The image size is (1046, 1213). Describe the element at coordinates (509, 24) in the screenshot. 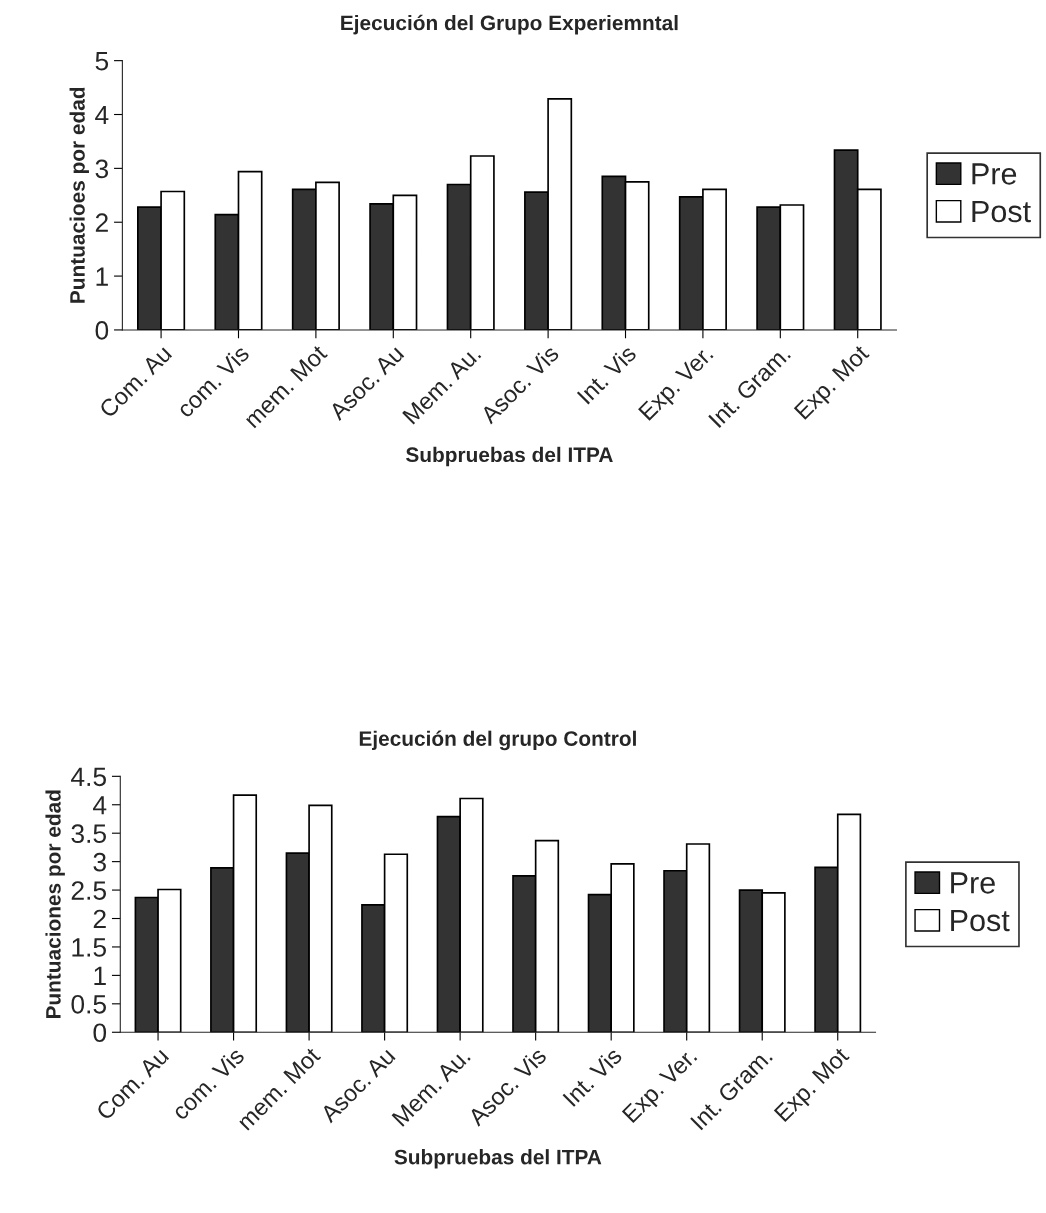

I see `chart-title: Ejecución del Grupo Experiemntal` at that location.